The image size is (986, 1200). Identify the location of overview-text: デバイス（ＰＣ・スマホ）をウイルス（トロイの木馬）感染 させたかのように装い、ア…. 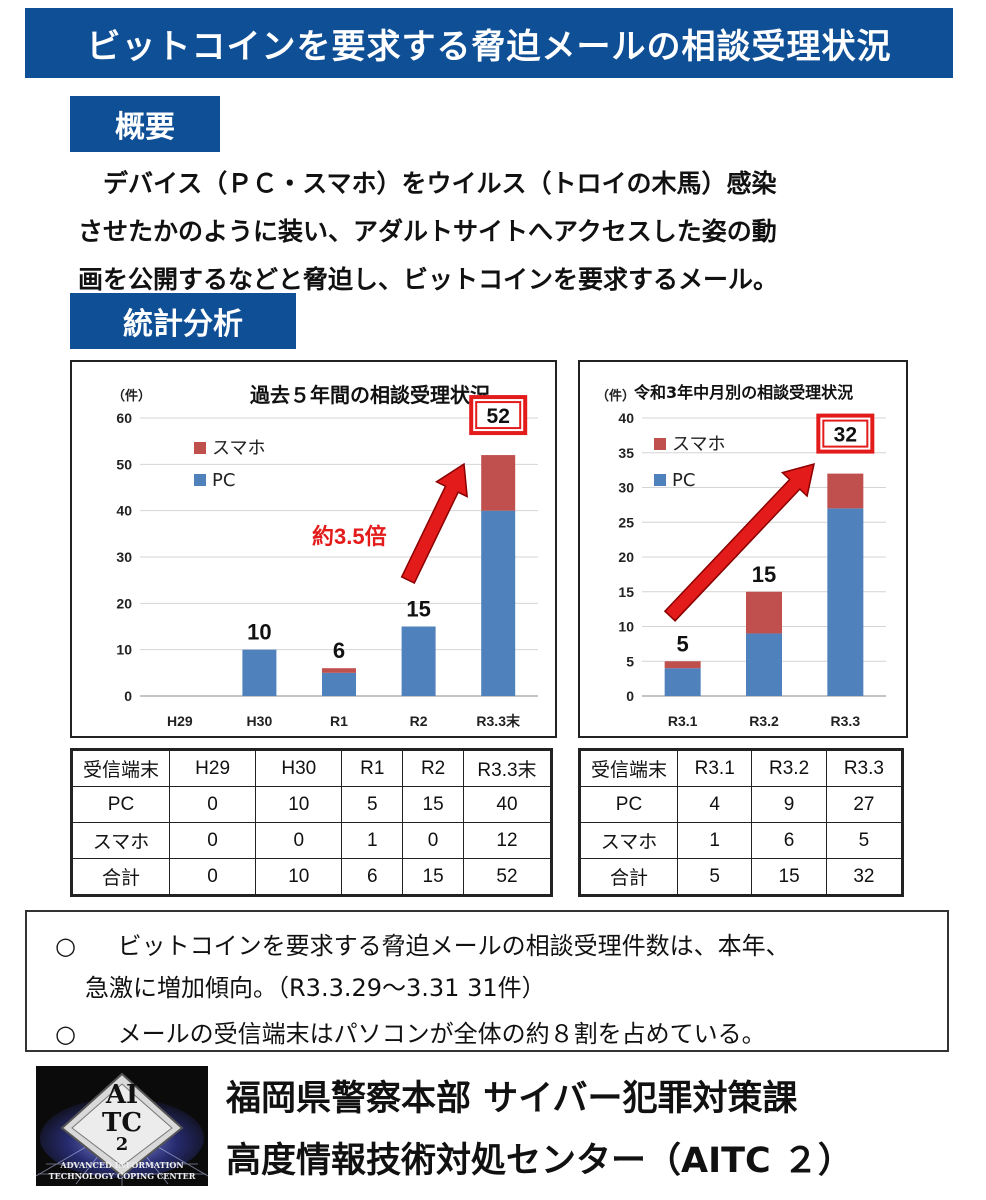
(488, 232).